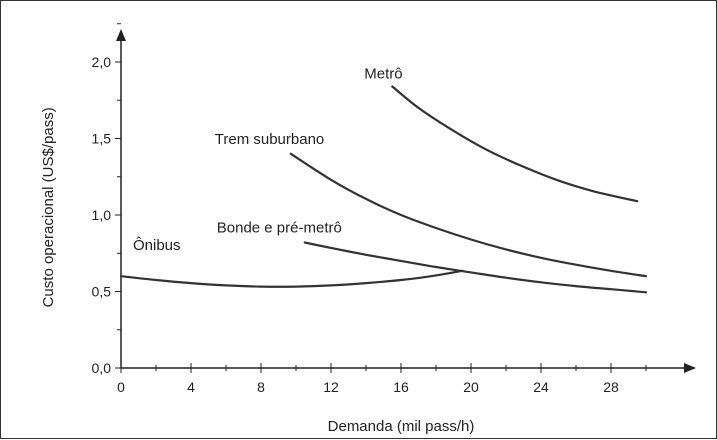 The height and width of the screenshot is (440, 717). What do you see at coordinates (191, 387) in the screenshot?
I see `x-tick-label: 4` at bounding box center [191, 387].